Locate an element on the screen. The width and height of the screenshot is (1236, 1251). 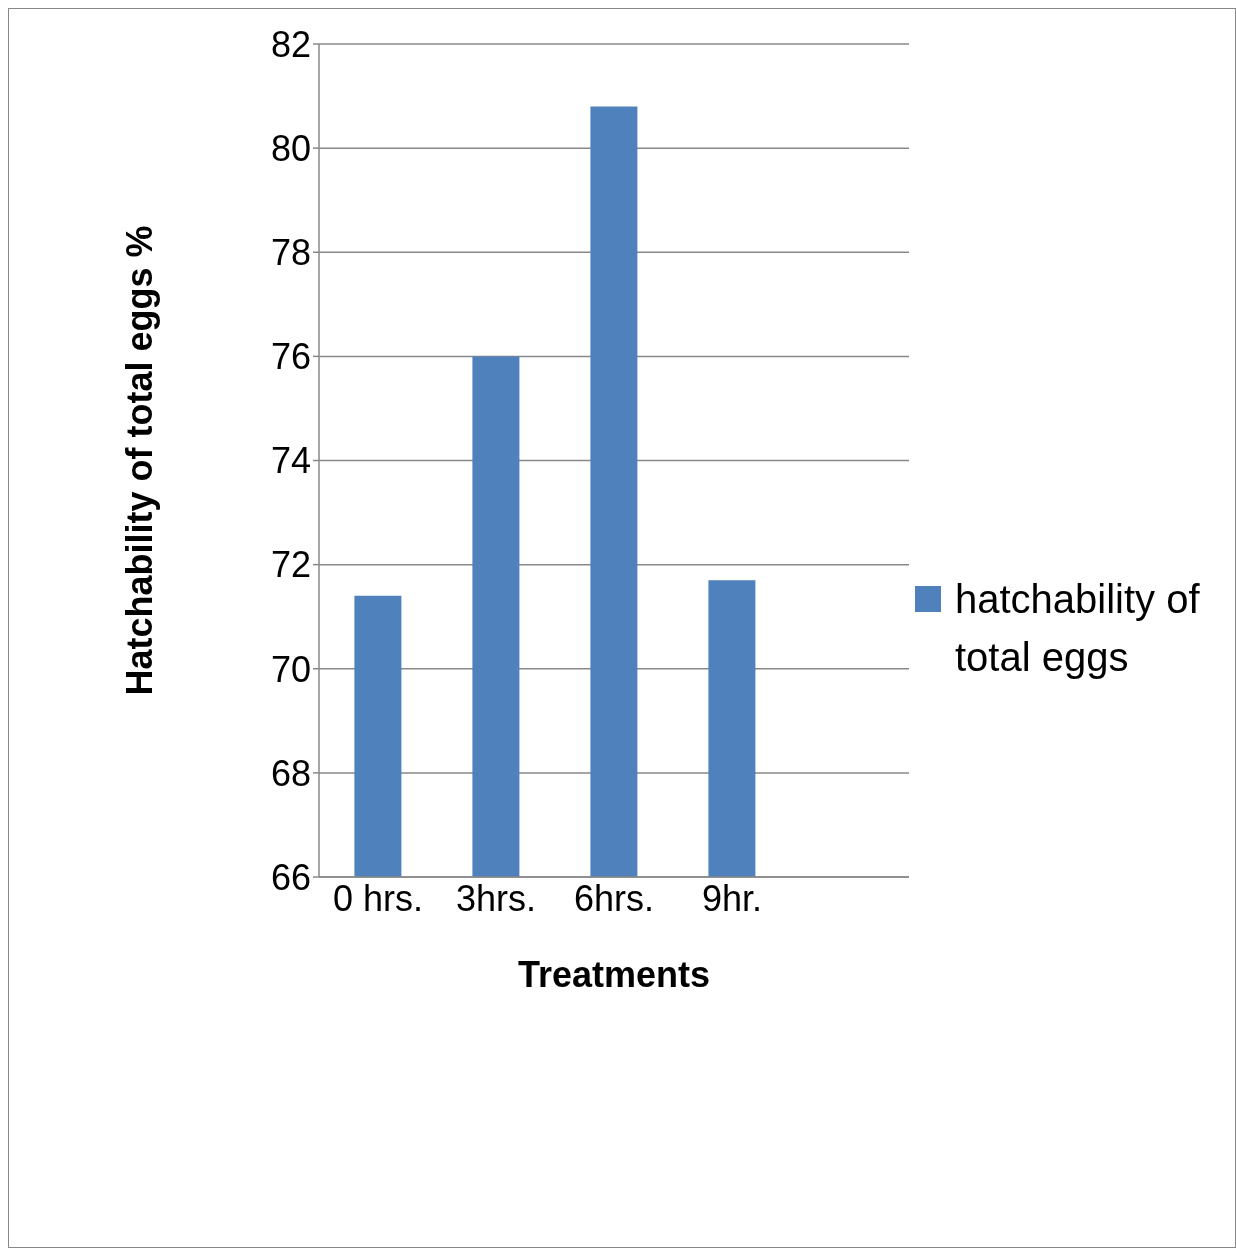
x-axis-title: Treatments is located at coordinates (614, 974).